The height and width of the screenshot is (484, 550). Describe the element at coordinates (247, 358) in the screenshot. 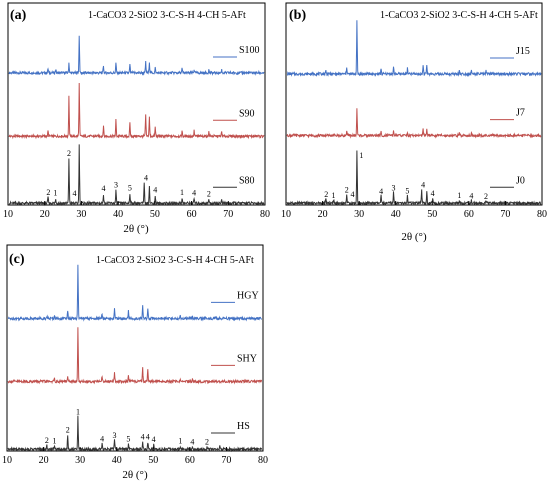

I see `series-name-SHY: SHY` at that location.